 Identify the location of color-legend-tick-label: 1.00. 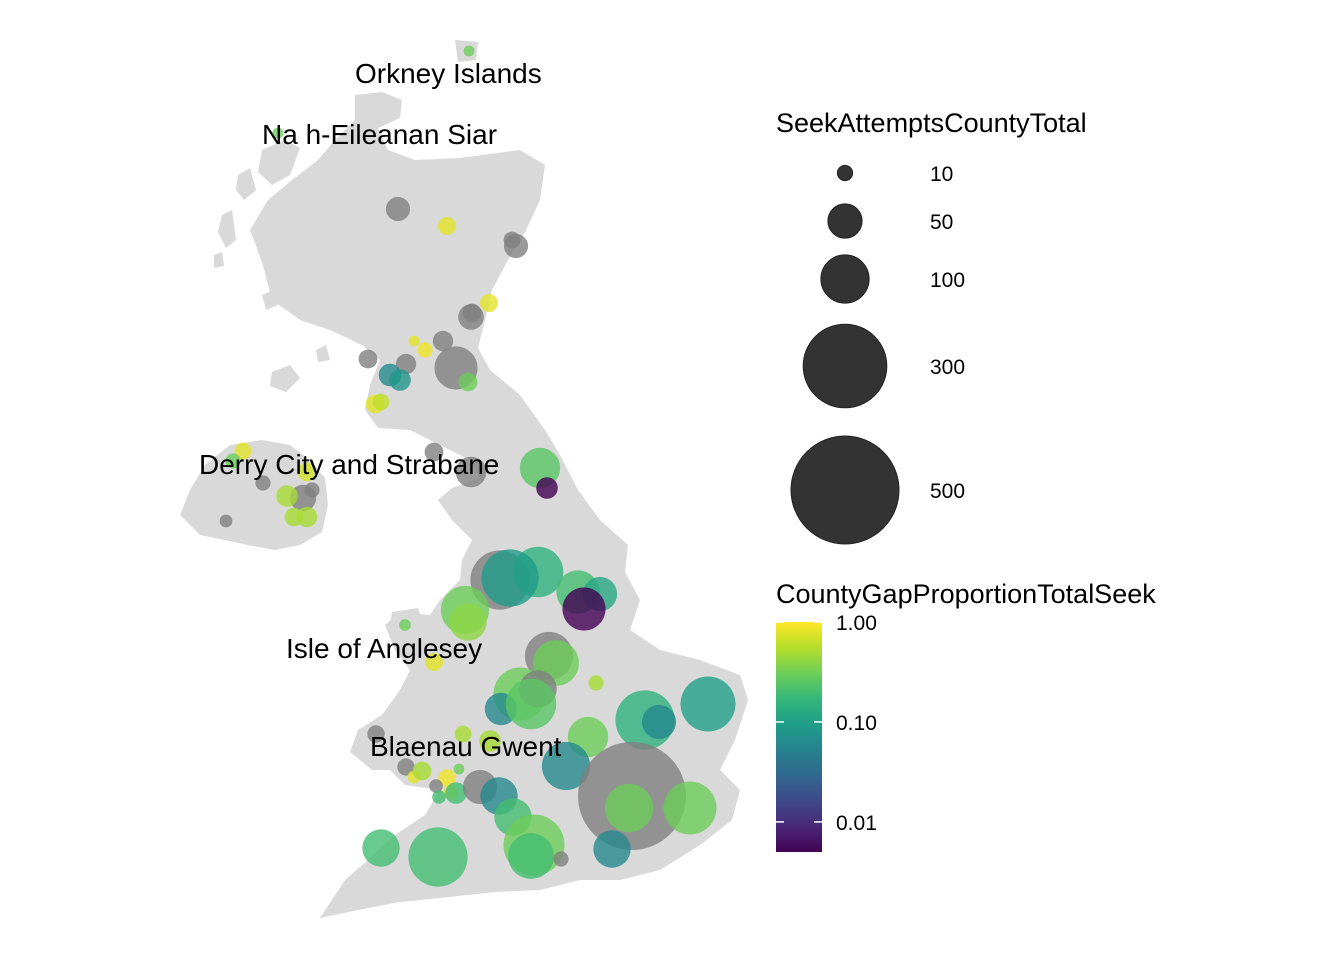
(856, 623).